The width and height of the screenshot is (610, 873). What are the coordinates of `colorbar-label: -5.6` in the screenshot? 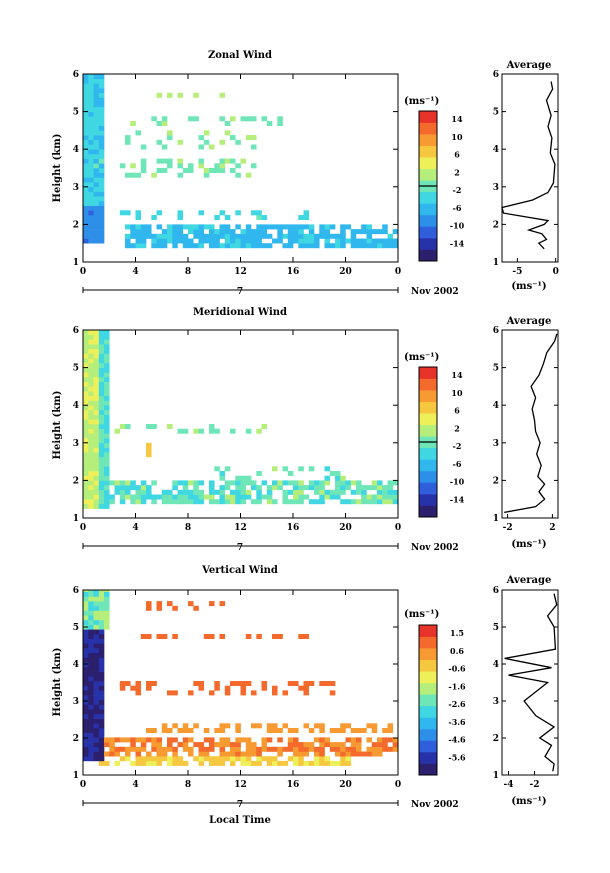 It's located at (457, 757).